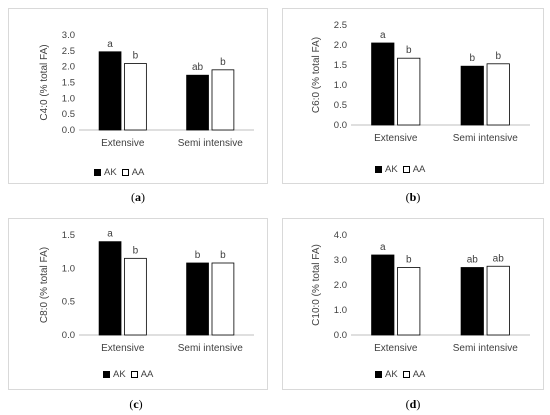  Describe the element at coordinates (44, 82) in the screenshot. I see `y-axis-label: C4:0 (% total FA)` at that location.